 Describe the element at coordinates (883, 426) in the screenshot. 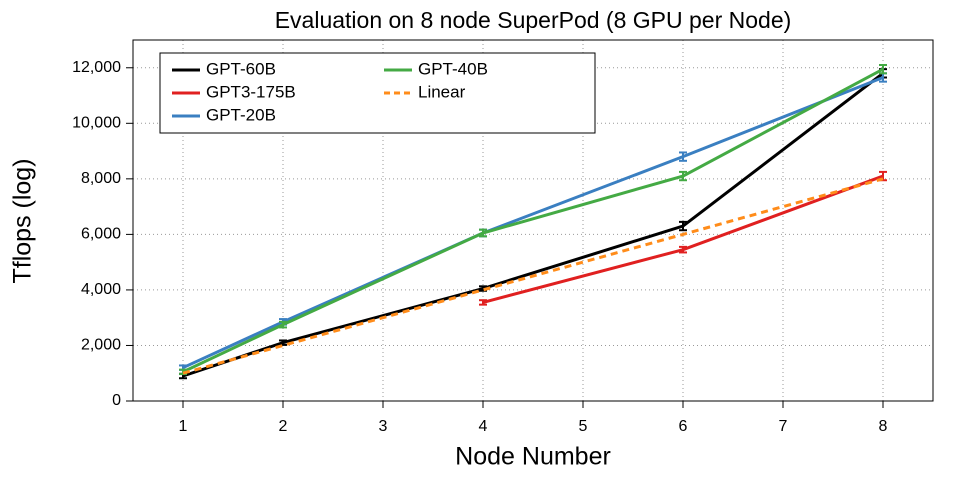

I see `x-tick-label: 8` at that location.